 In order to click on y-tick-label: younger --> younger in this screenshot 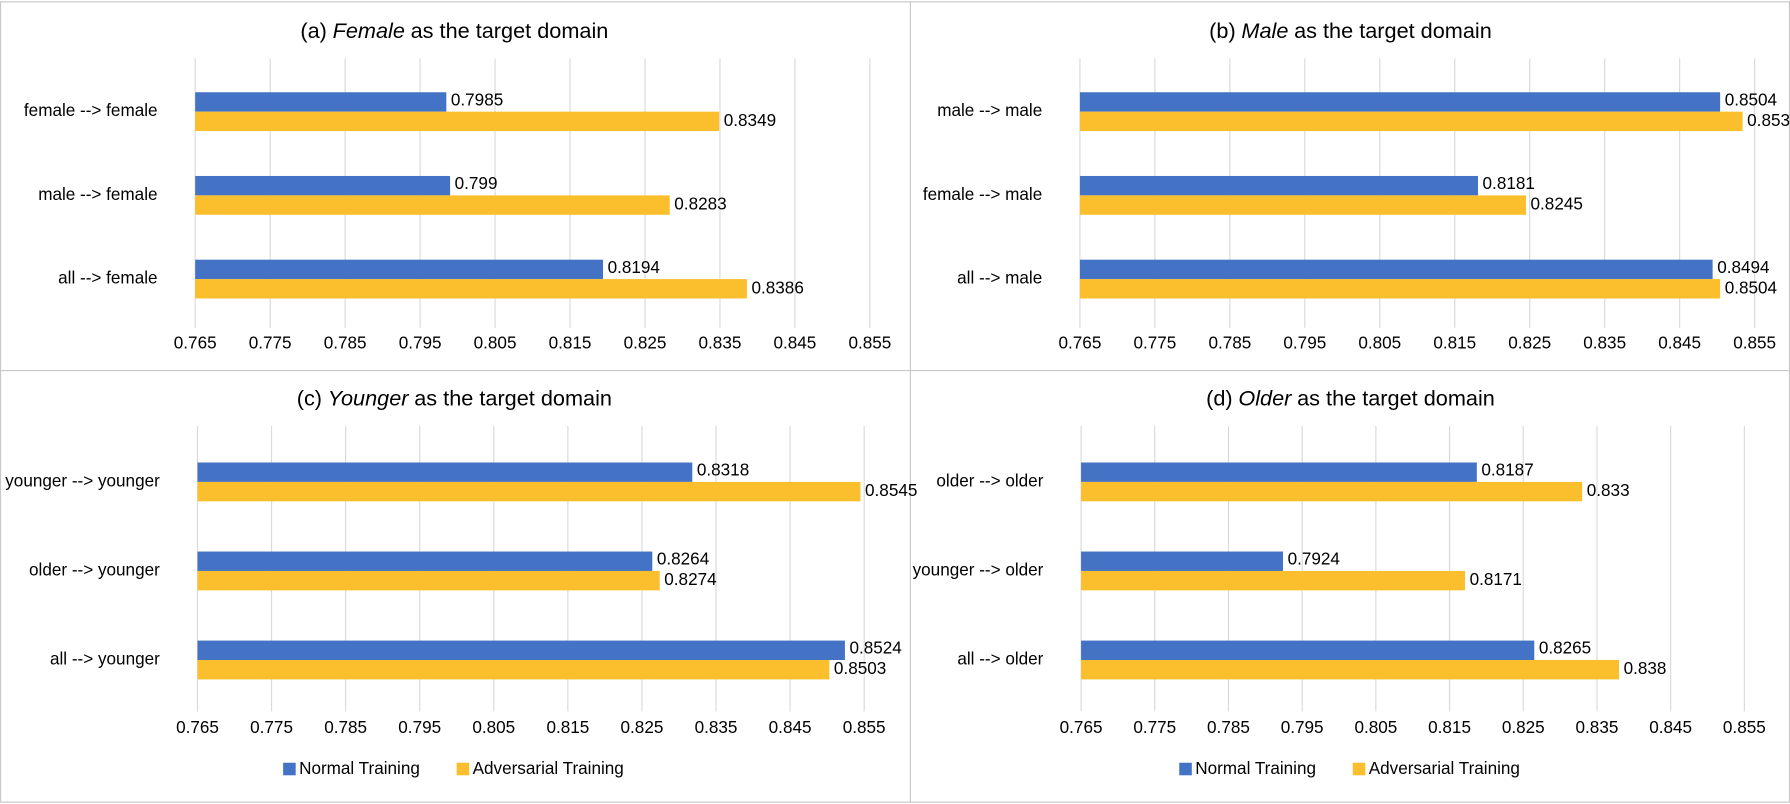, I will do `click(82, 480)`.